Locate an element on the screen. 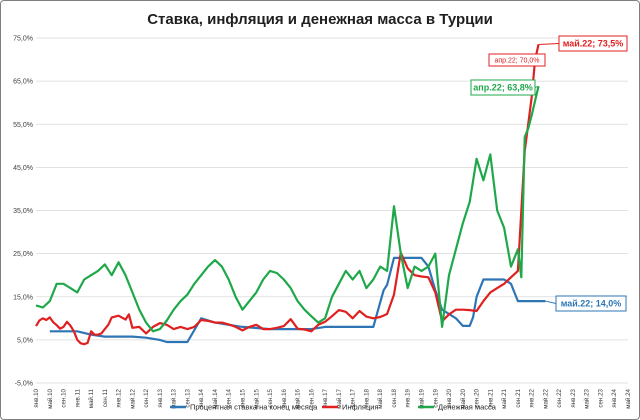 This screenshot has width=640, height=420. x-tick-label: янв.16 is located at coordinates (284, 397).